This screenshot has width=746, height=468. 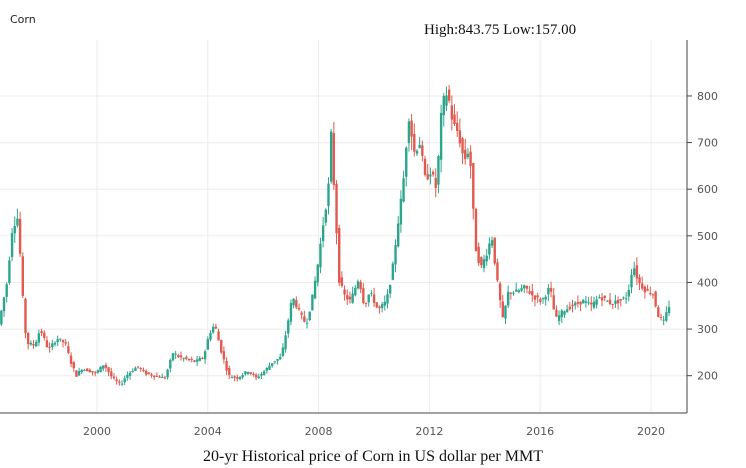 I want to click on y-tick-label: 500, so click(x=707, y=236).